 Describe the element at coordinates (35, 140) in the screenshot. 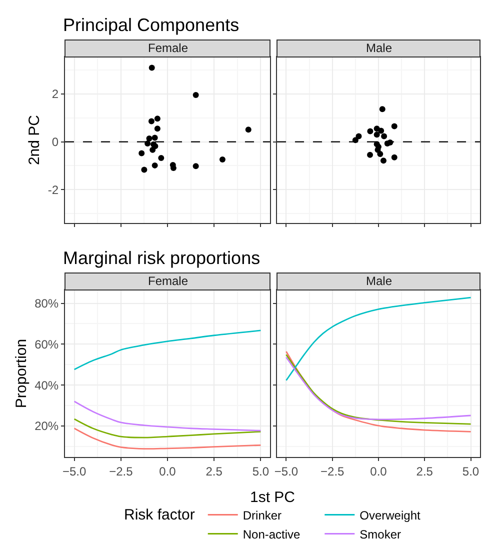

I see `y-axis-title: 2nd PC` at that location.